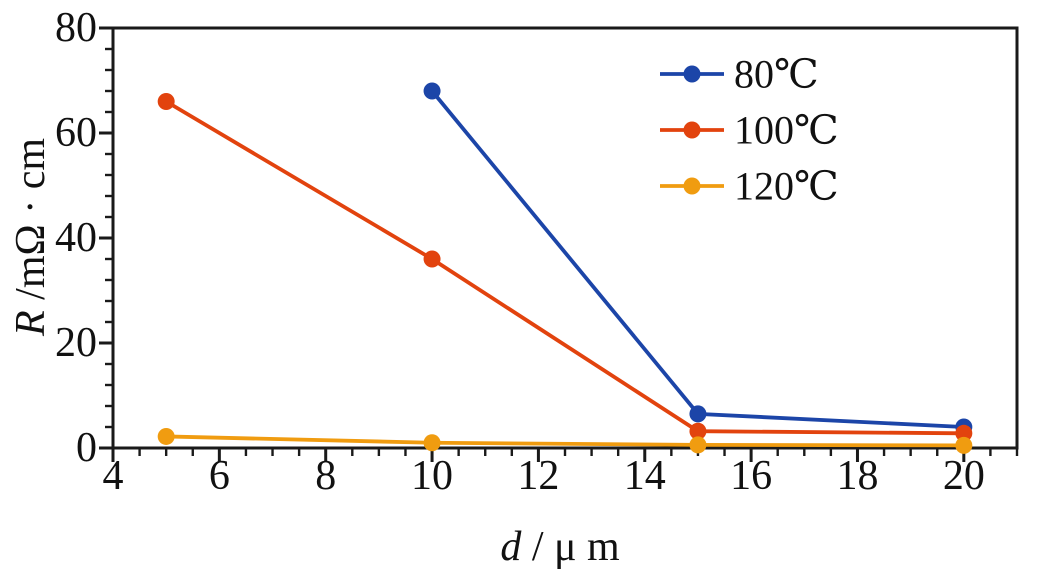 This screenshot has height=585, width=1039. I want to click on x-axis-label-symbol: d, so click(511, 547).